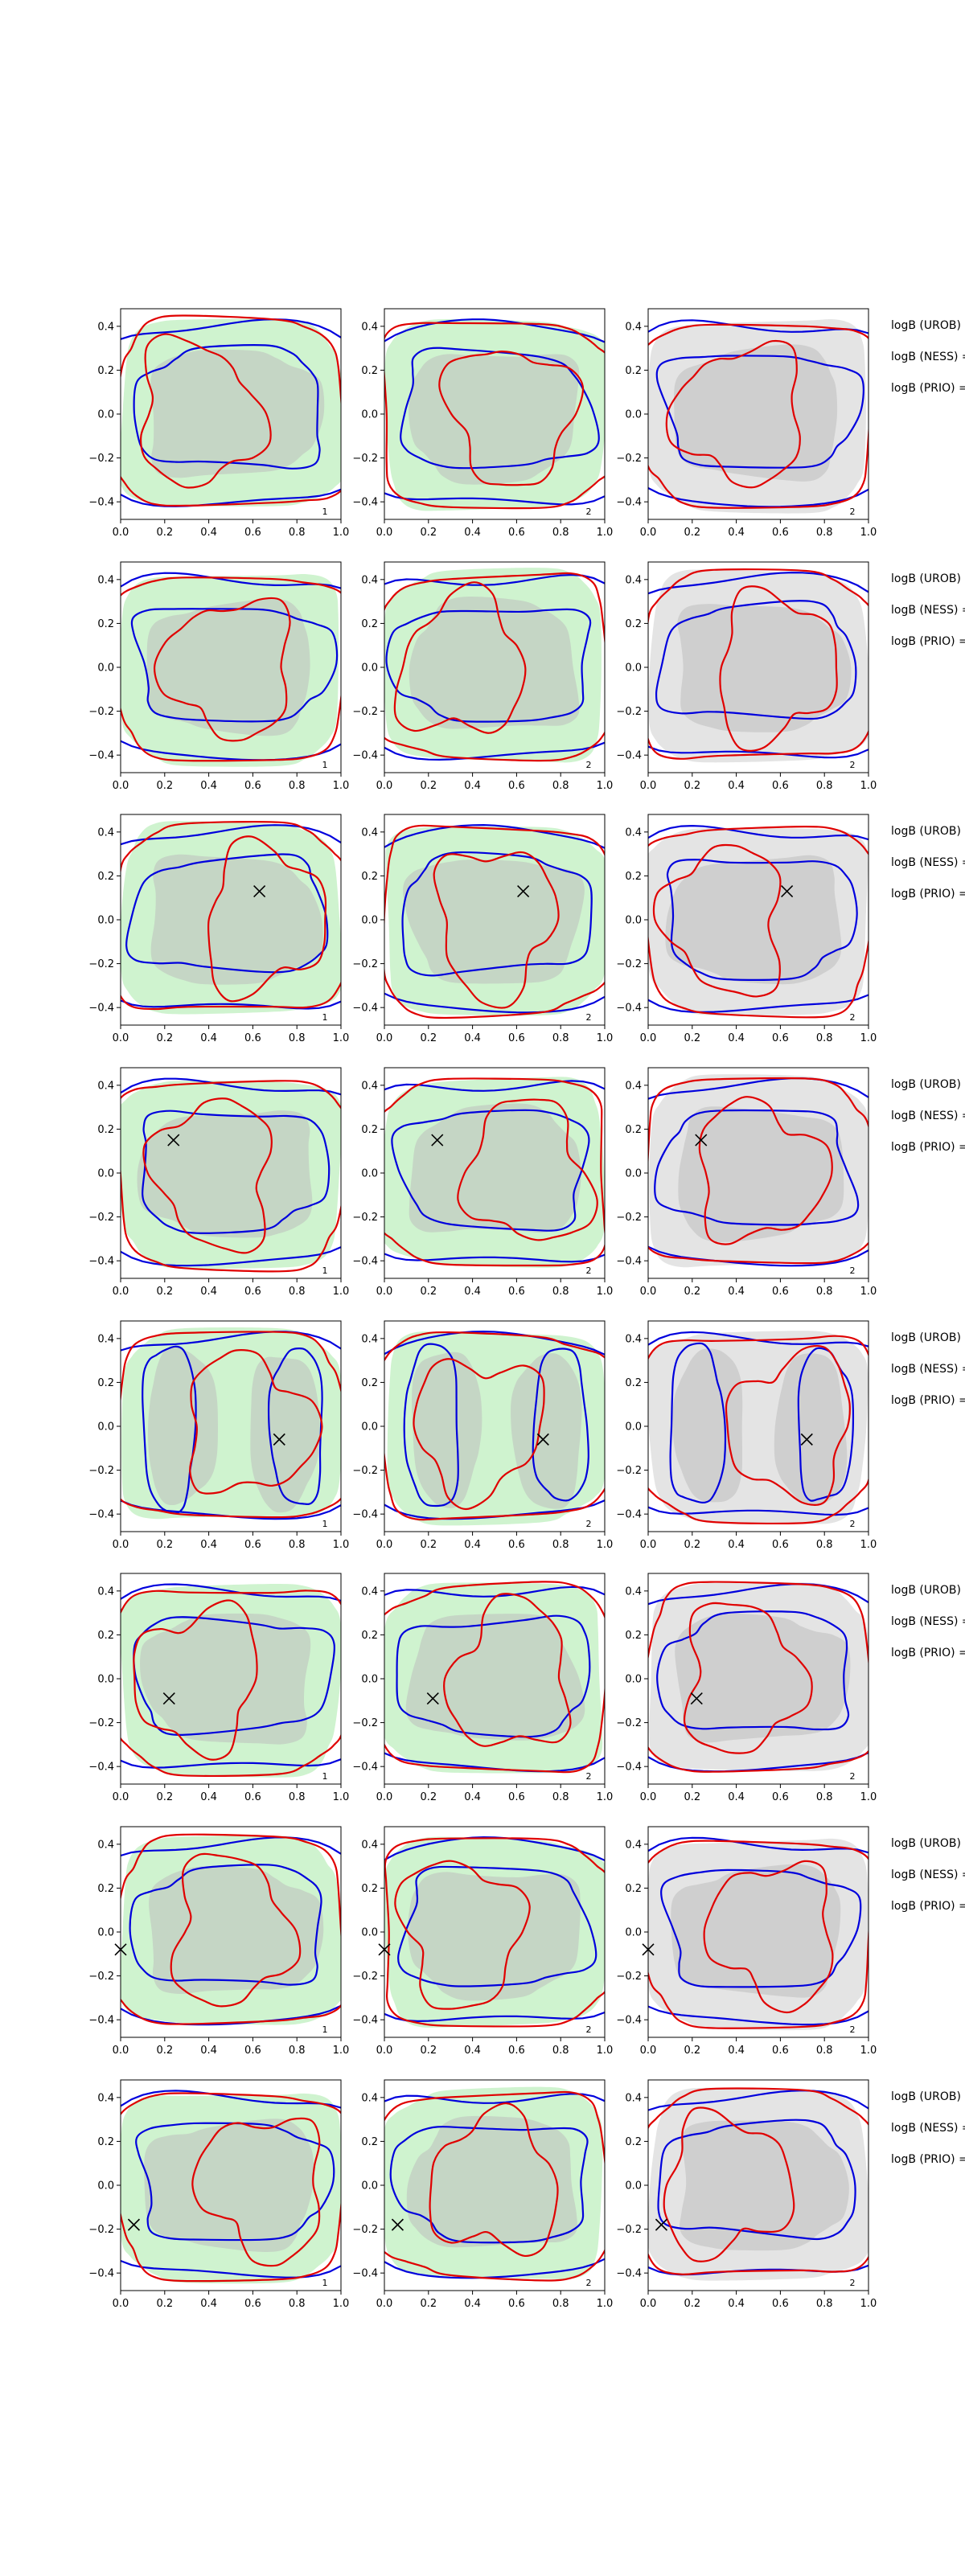  I want to click on panel-r7-c3: 2 0.0 0.2 0.4 0.6 0.8 1.0 0.4 0.2 0.0 −0.2 −0.4, so click(746, 1941).